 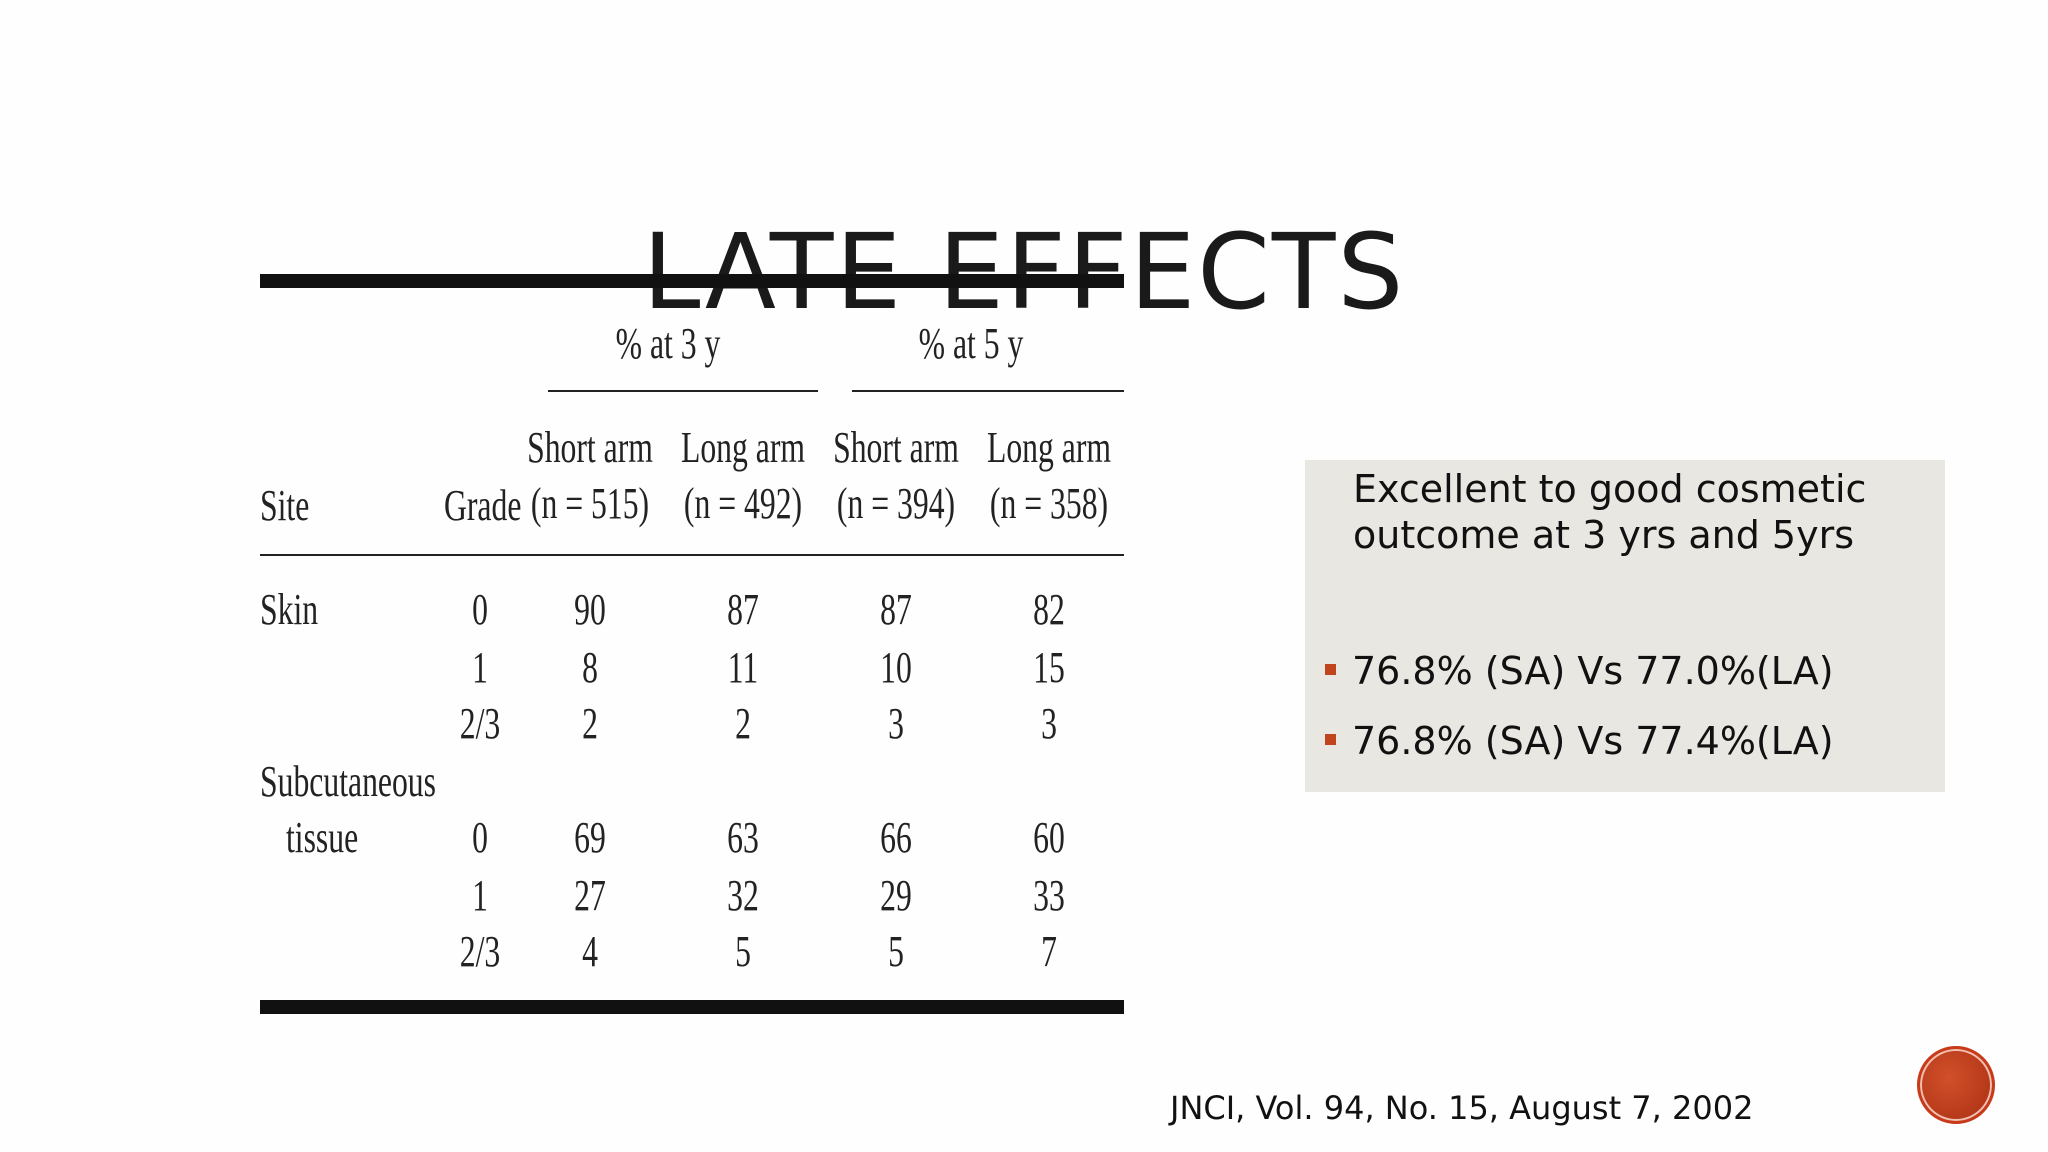 What do you see at coordinates (590, 667) in the screenshot?
I see `table-cell-value: 8` at bounding box center [590, 667].